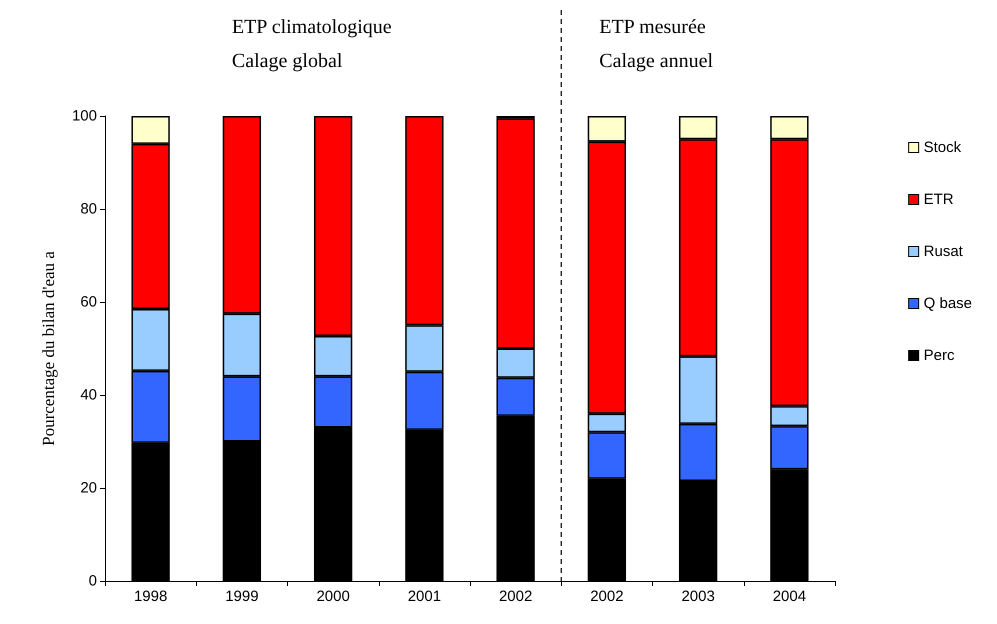  What do you see at coordinates (333, 596) in the screenshot?
I see `x-tick-label: 2000` at bounding box center [333, 596].